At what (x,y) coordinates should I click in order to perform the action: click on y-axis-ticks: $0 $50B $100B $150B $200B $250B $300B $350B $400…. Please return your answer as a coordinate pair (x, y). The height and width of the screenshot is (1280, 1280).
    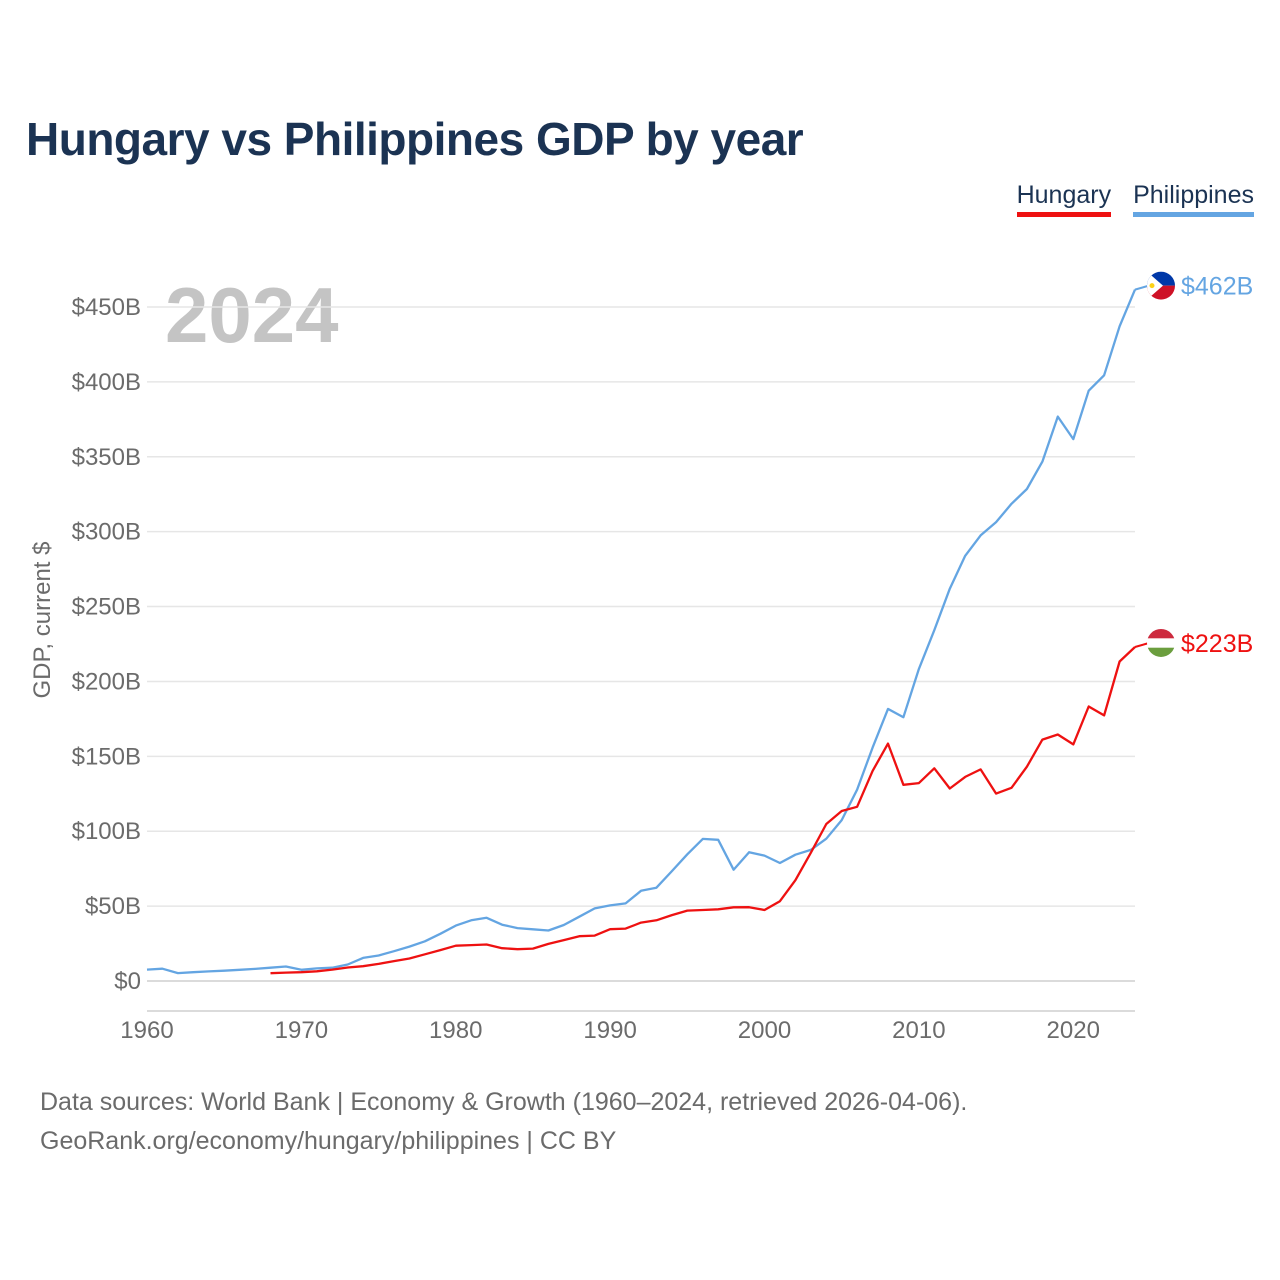
    Looking at the image, I should click on (106, 644).